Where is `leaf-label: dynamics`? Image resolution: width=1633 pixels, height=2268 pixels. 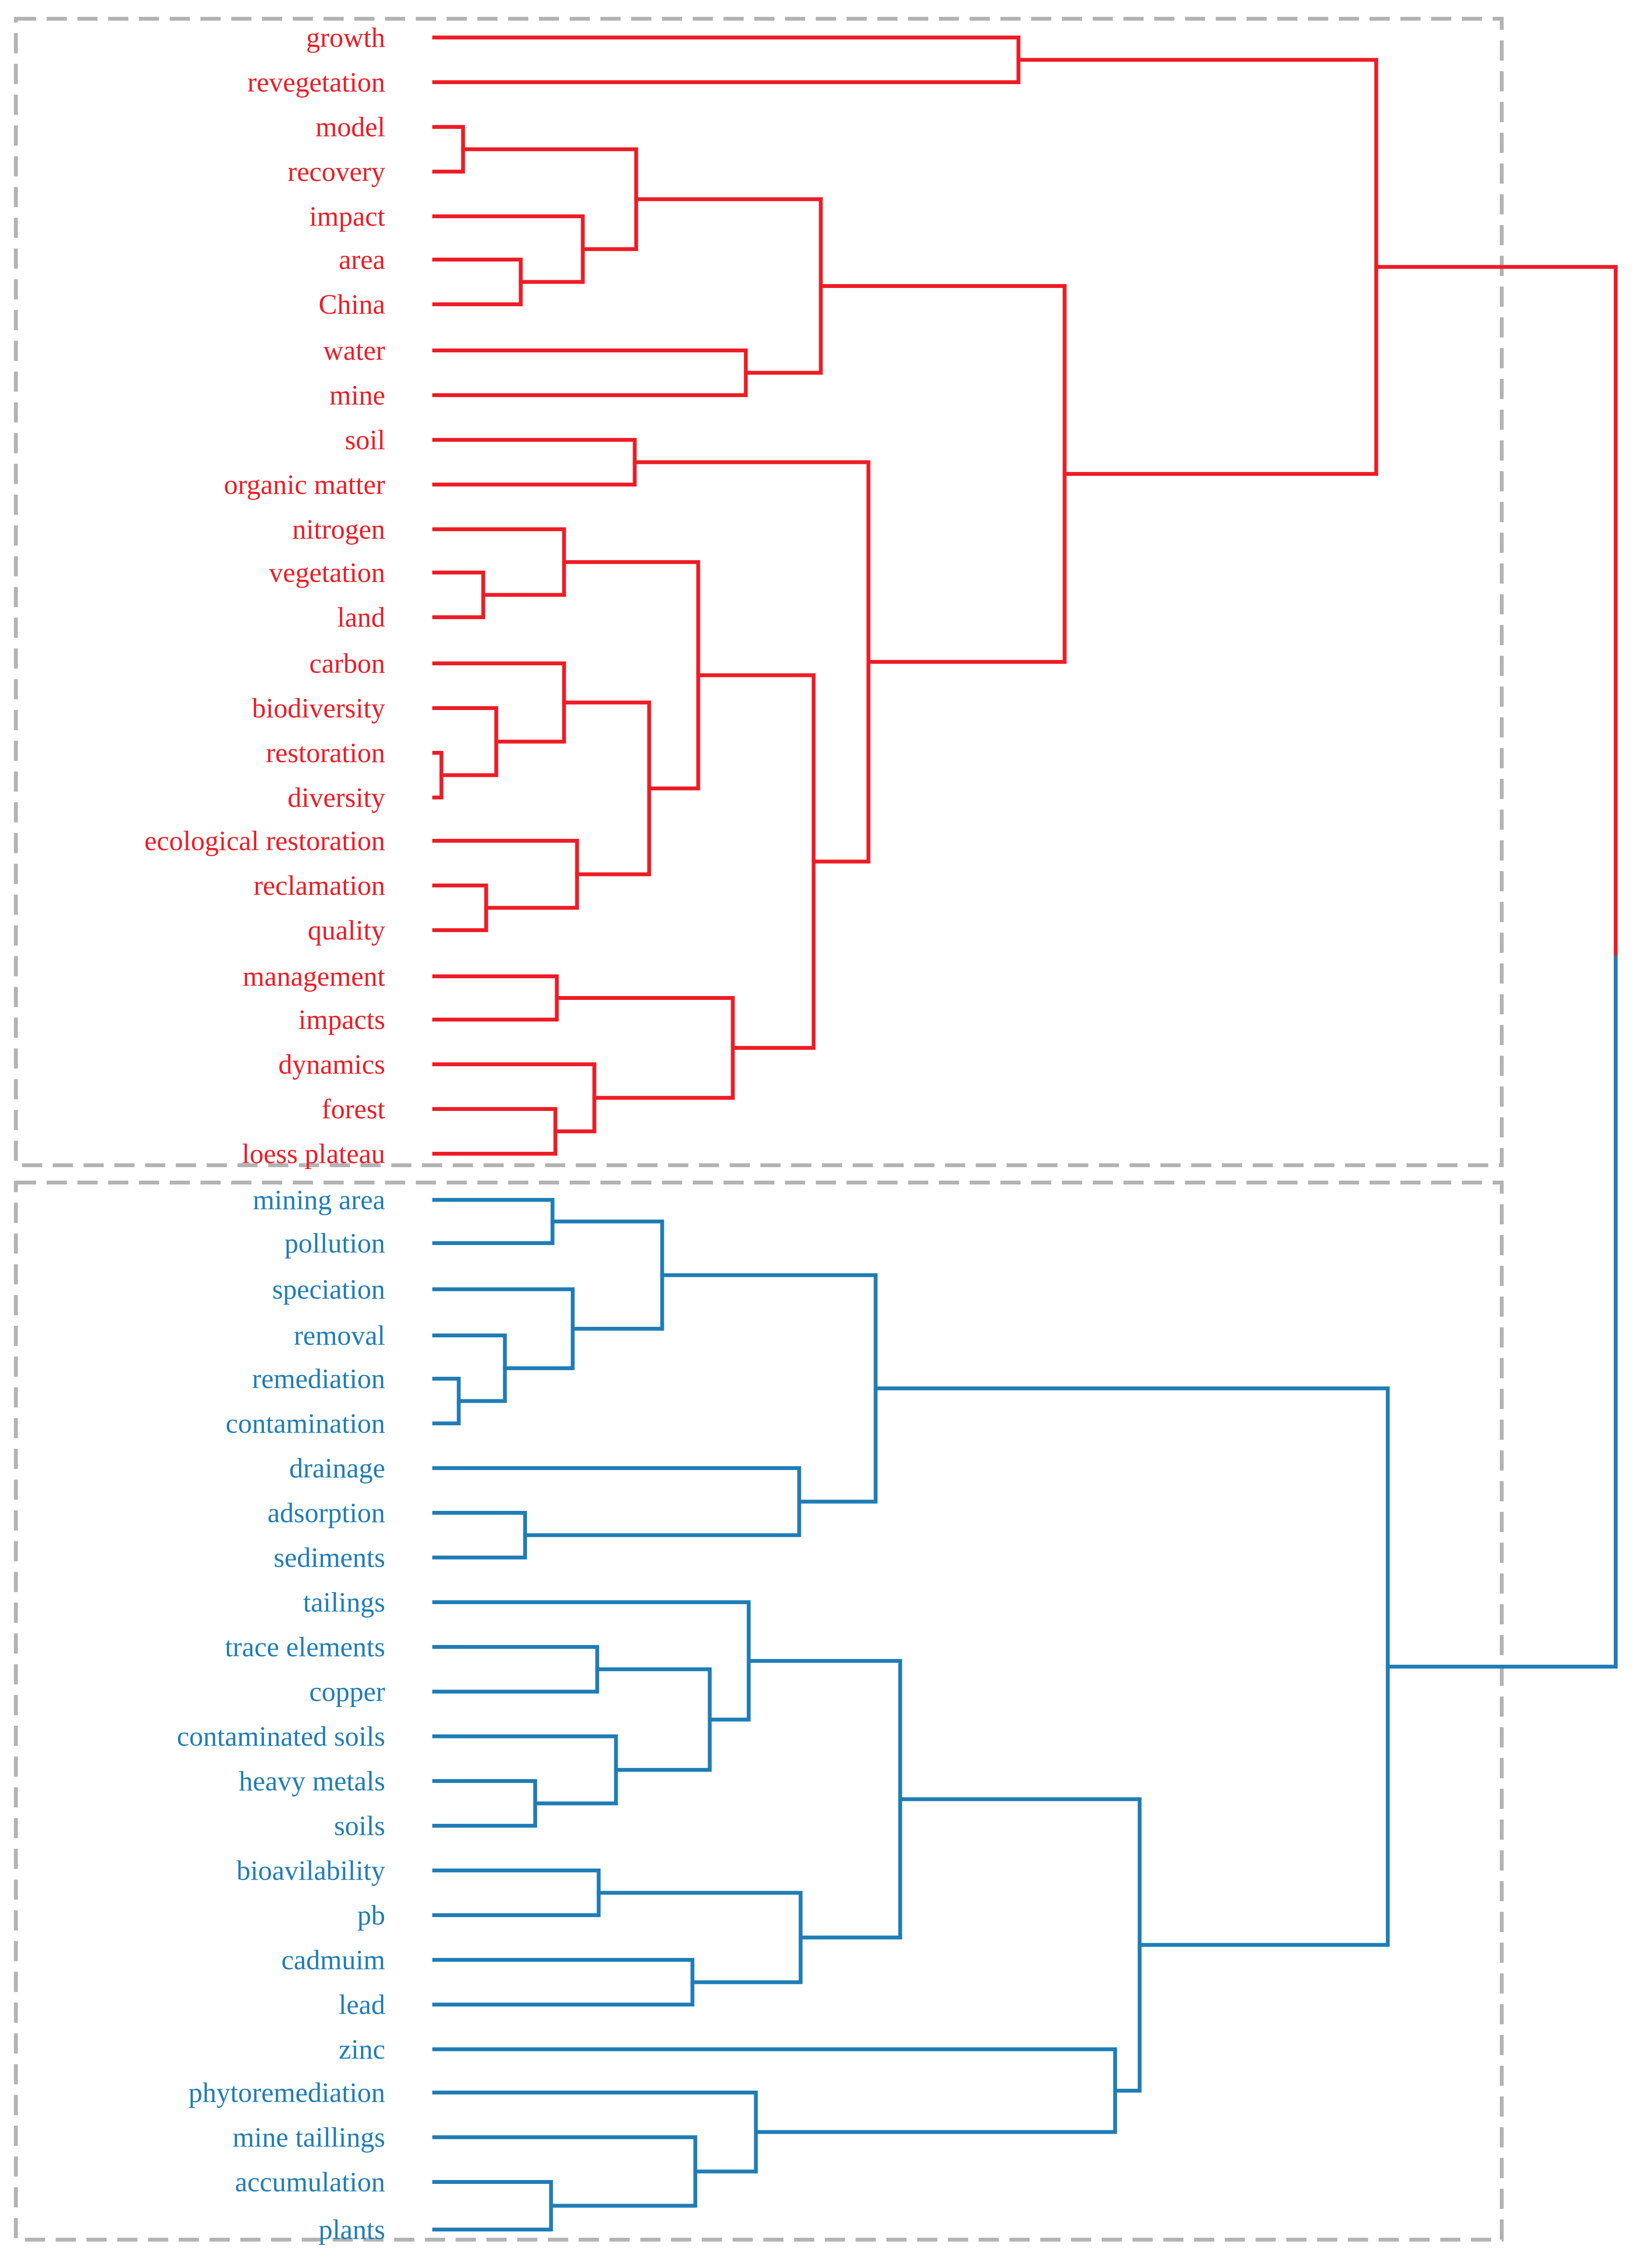
leaf-label: dynamics is located at coordinates (331, 1064).